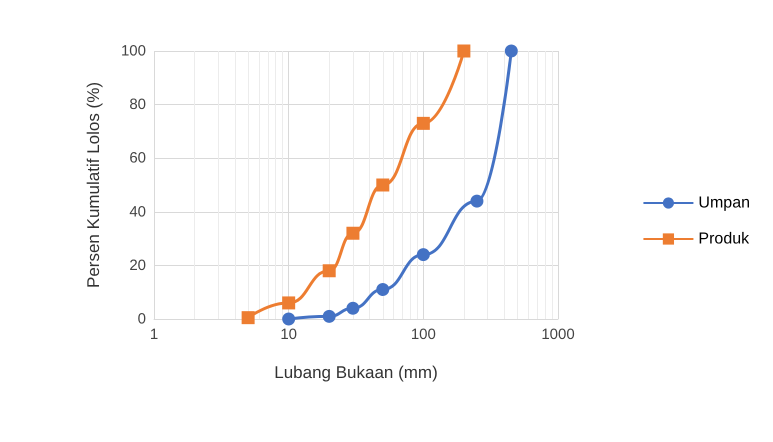 The height and width of the screenshot is (442, 773). Describe the element at coordinates (724, 239) in the screenshot. I see `legend-label: Produk` at that location.